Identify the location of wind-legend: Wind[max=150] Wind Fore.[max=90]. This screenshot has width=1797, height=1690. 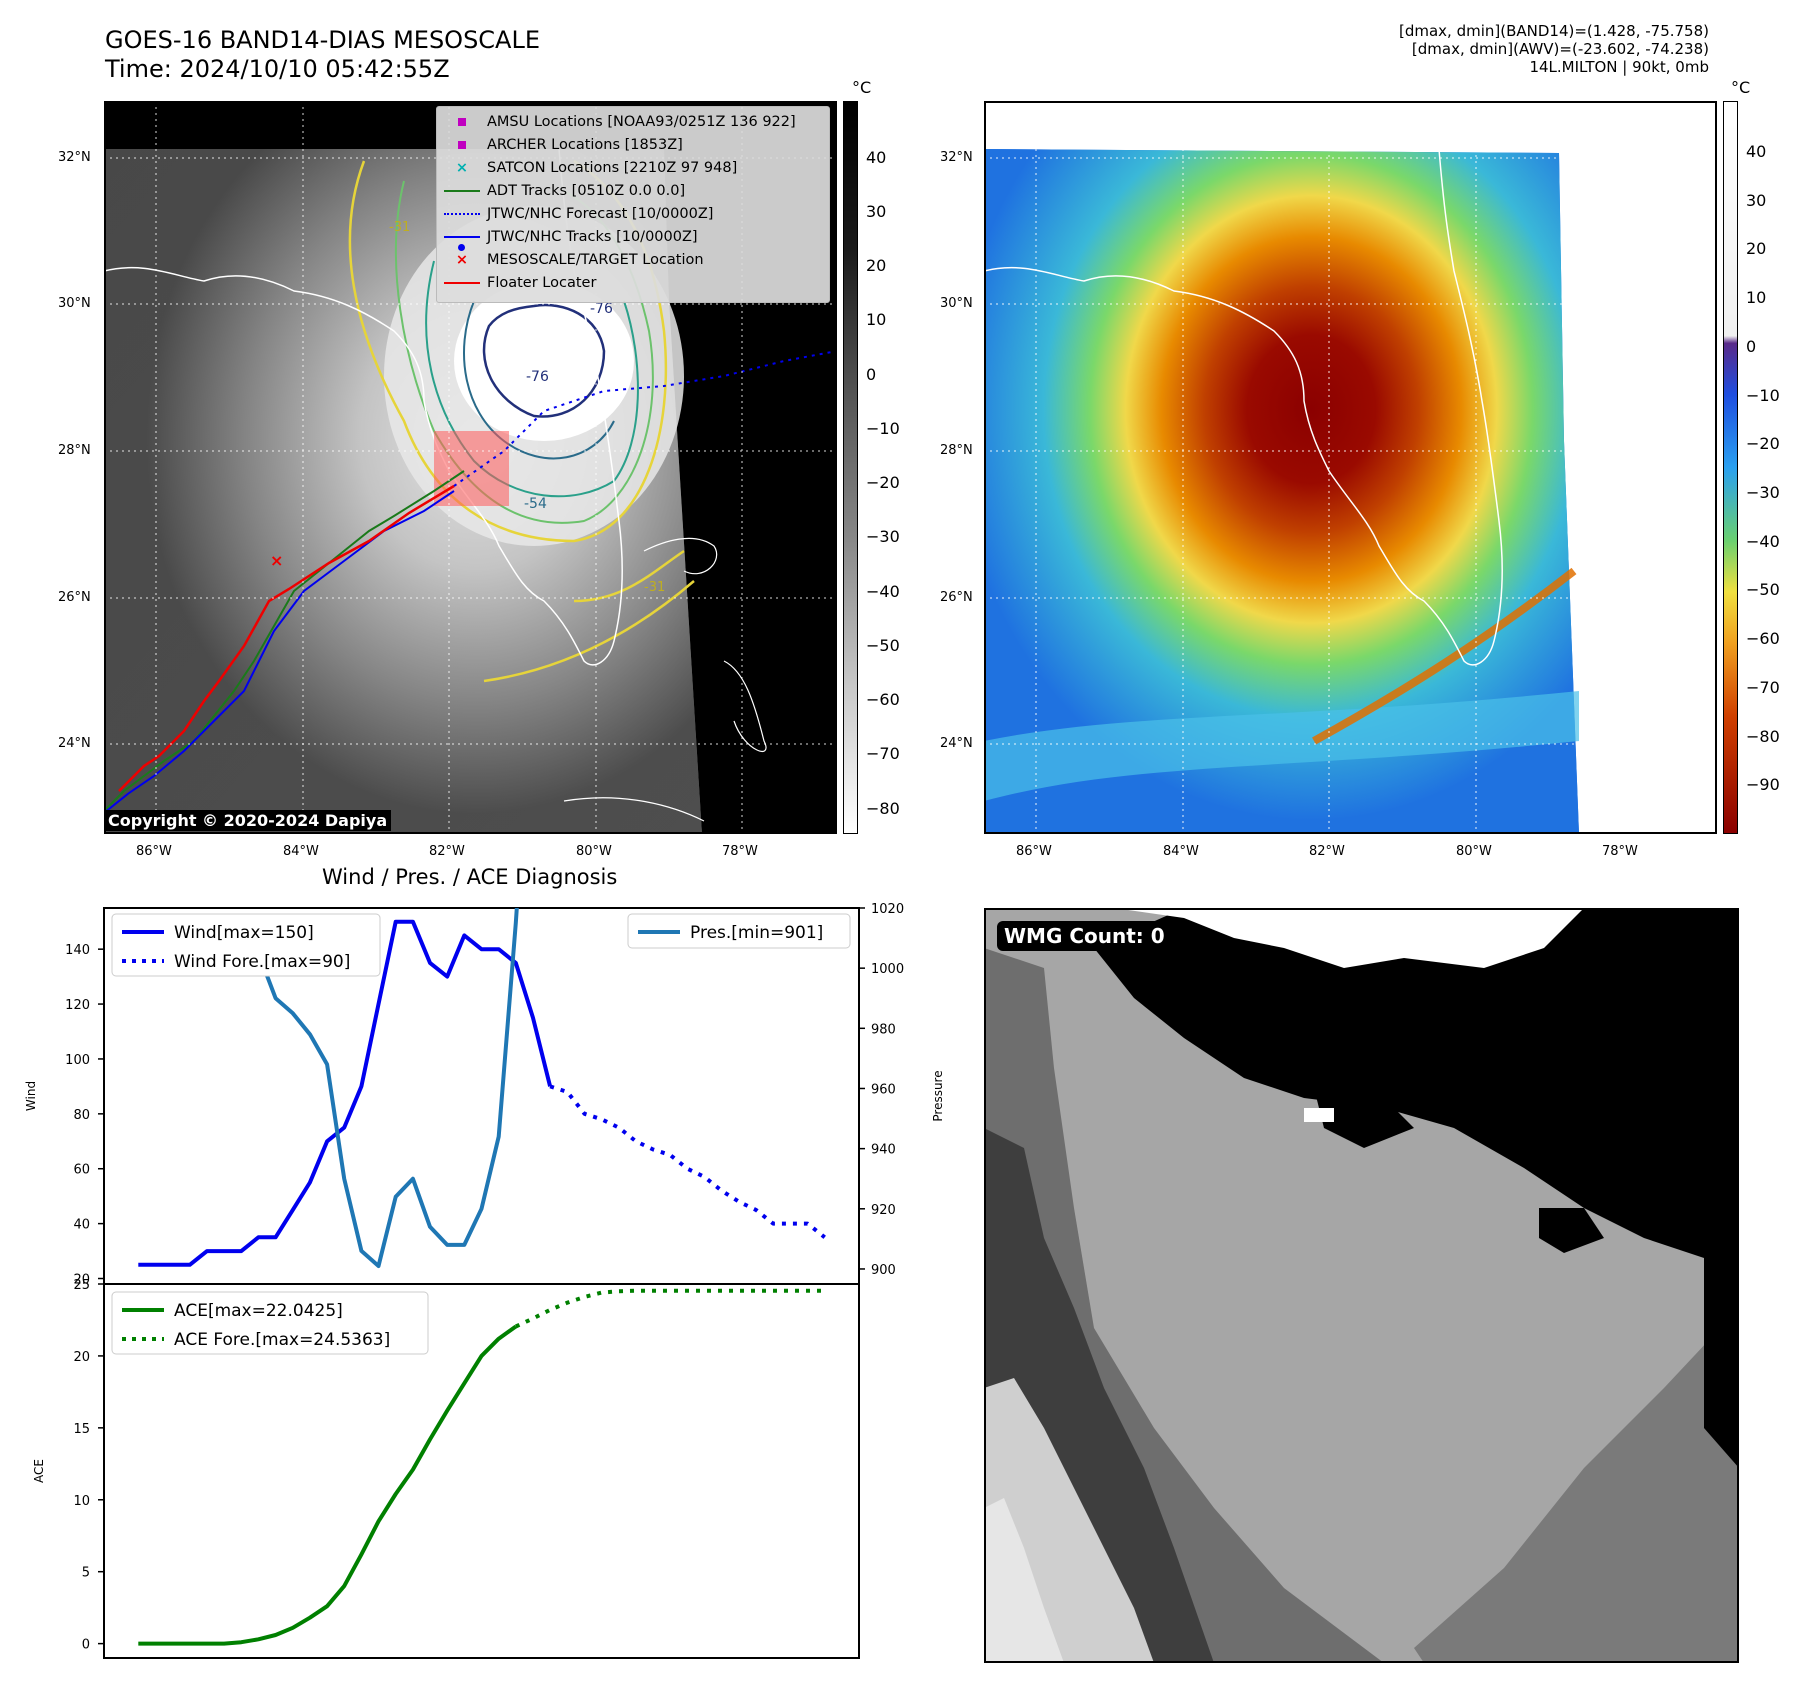
(246, 945).